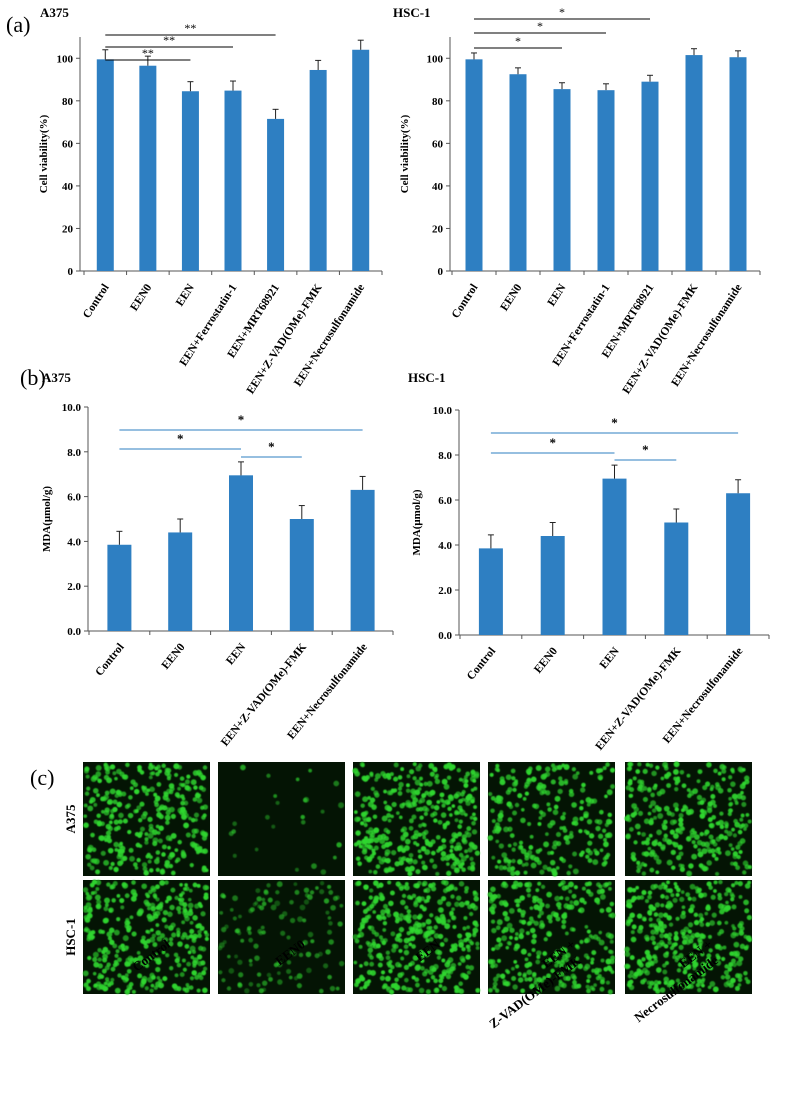  I want to click on micrograph-row-label: A375, so click(70, 818).